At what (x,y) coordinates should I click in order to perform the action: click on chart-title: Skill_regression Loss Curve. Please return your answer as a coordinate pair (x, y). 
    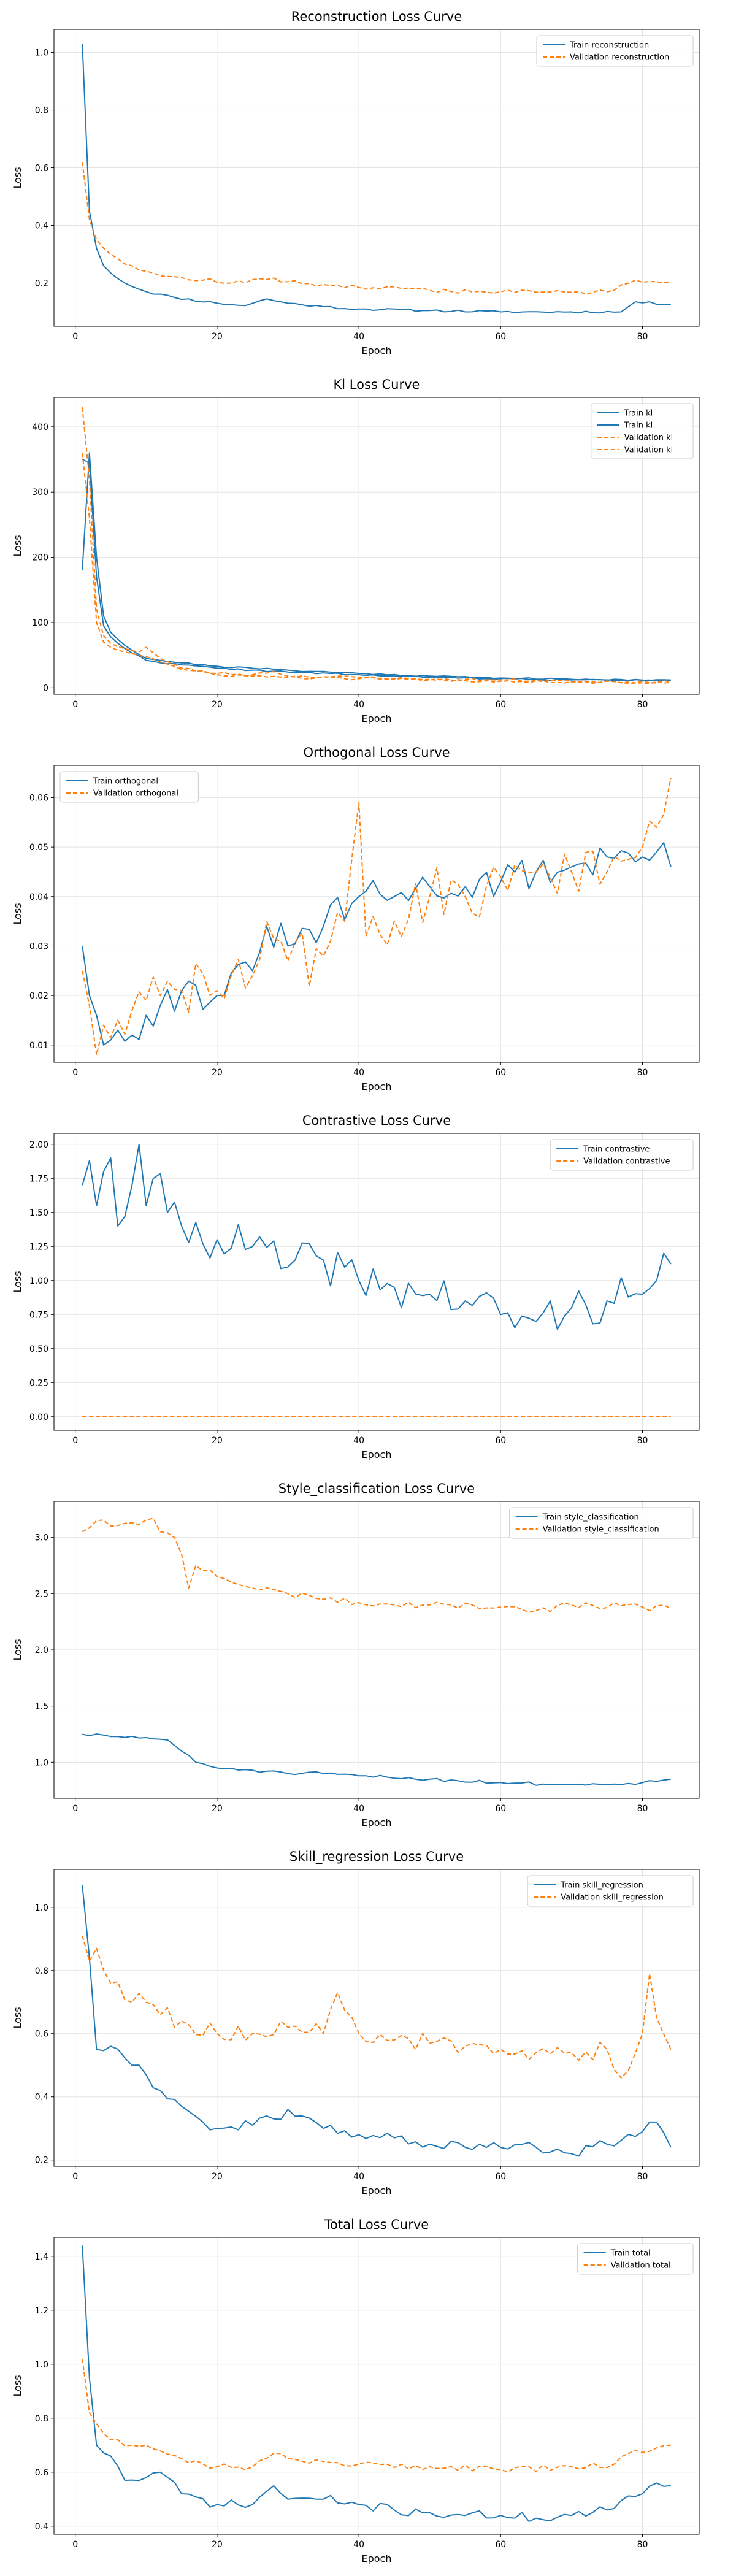
    Looking at the image, I should click on (376, 1857).